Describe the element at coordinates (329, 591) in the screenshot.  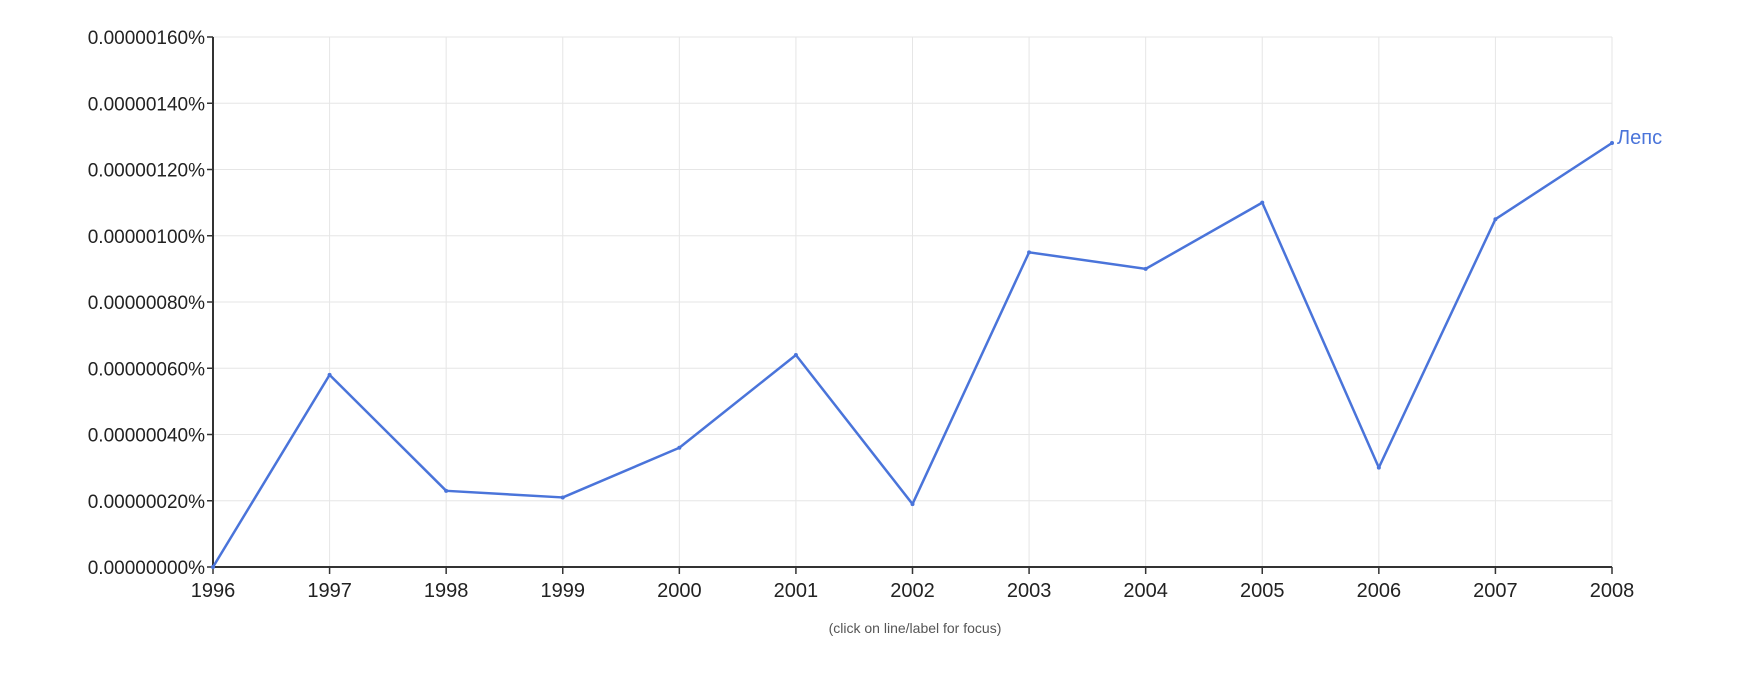
I see `x-tick-label: 1997` at that location.